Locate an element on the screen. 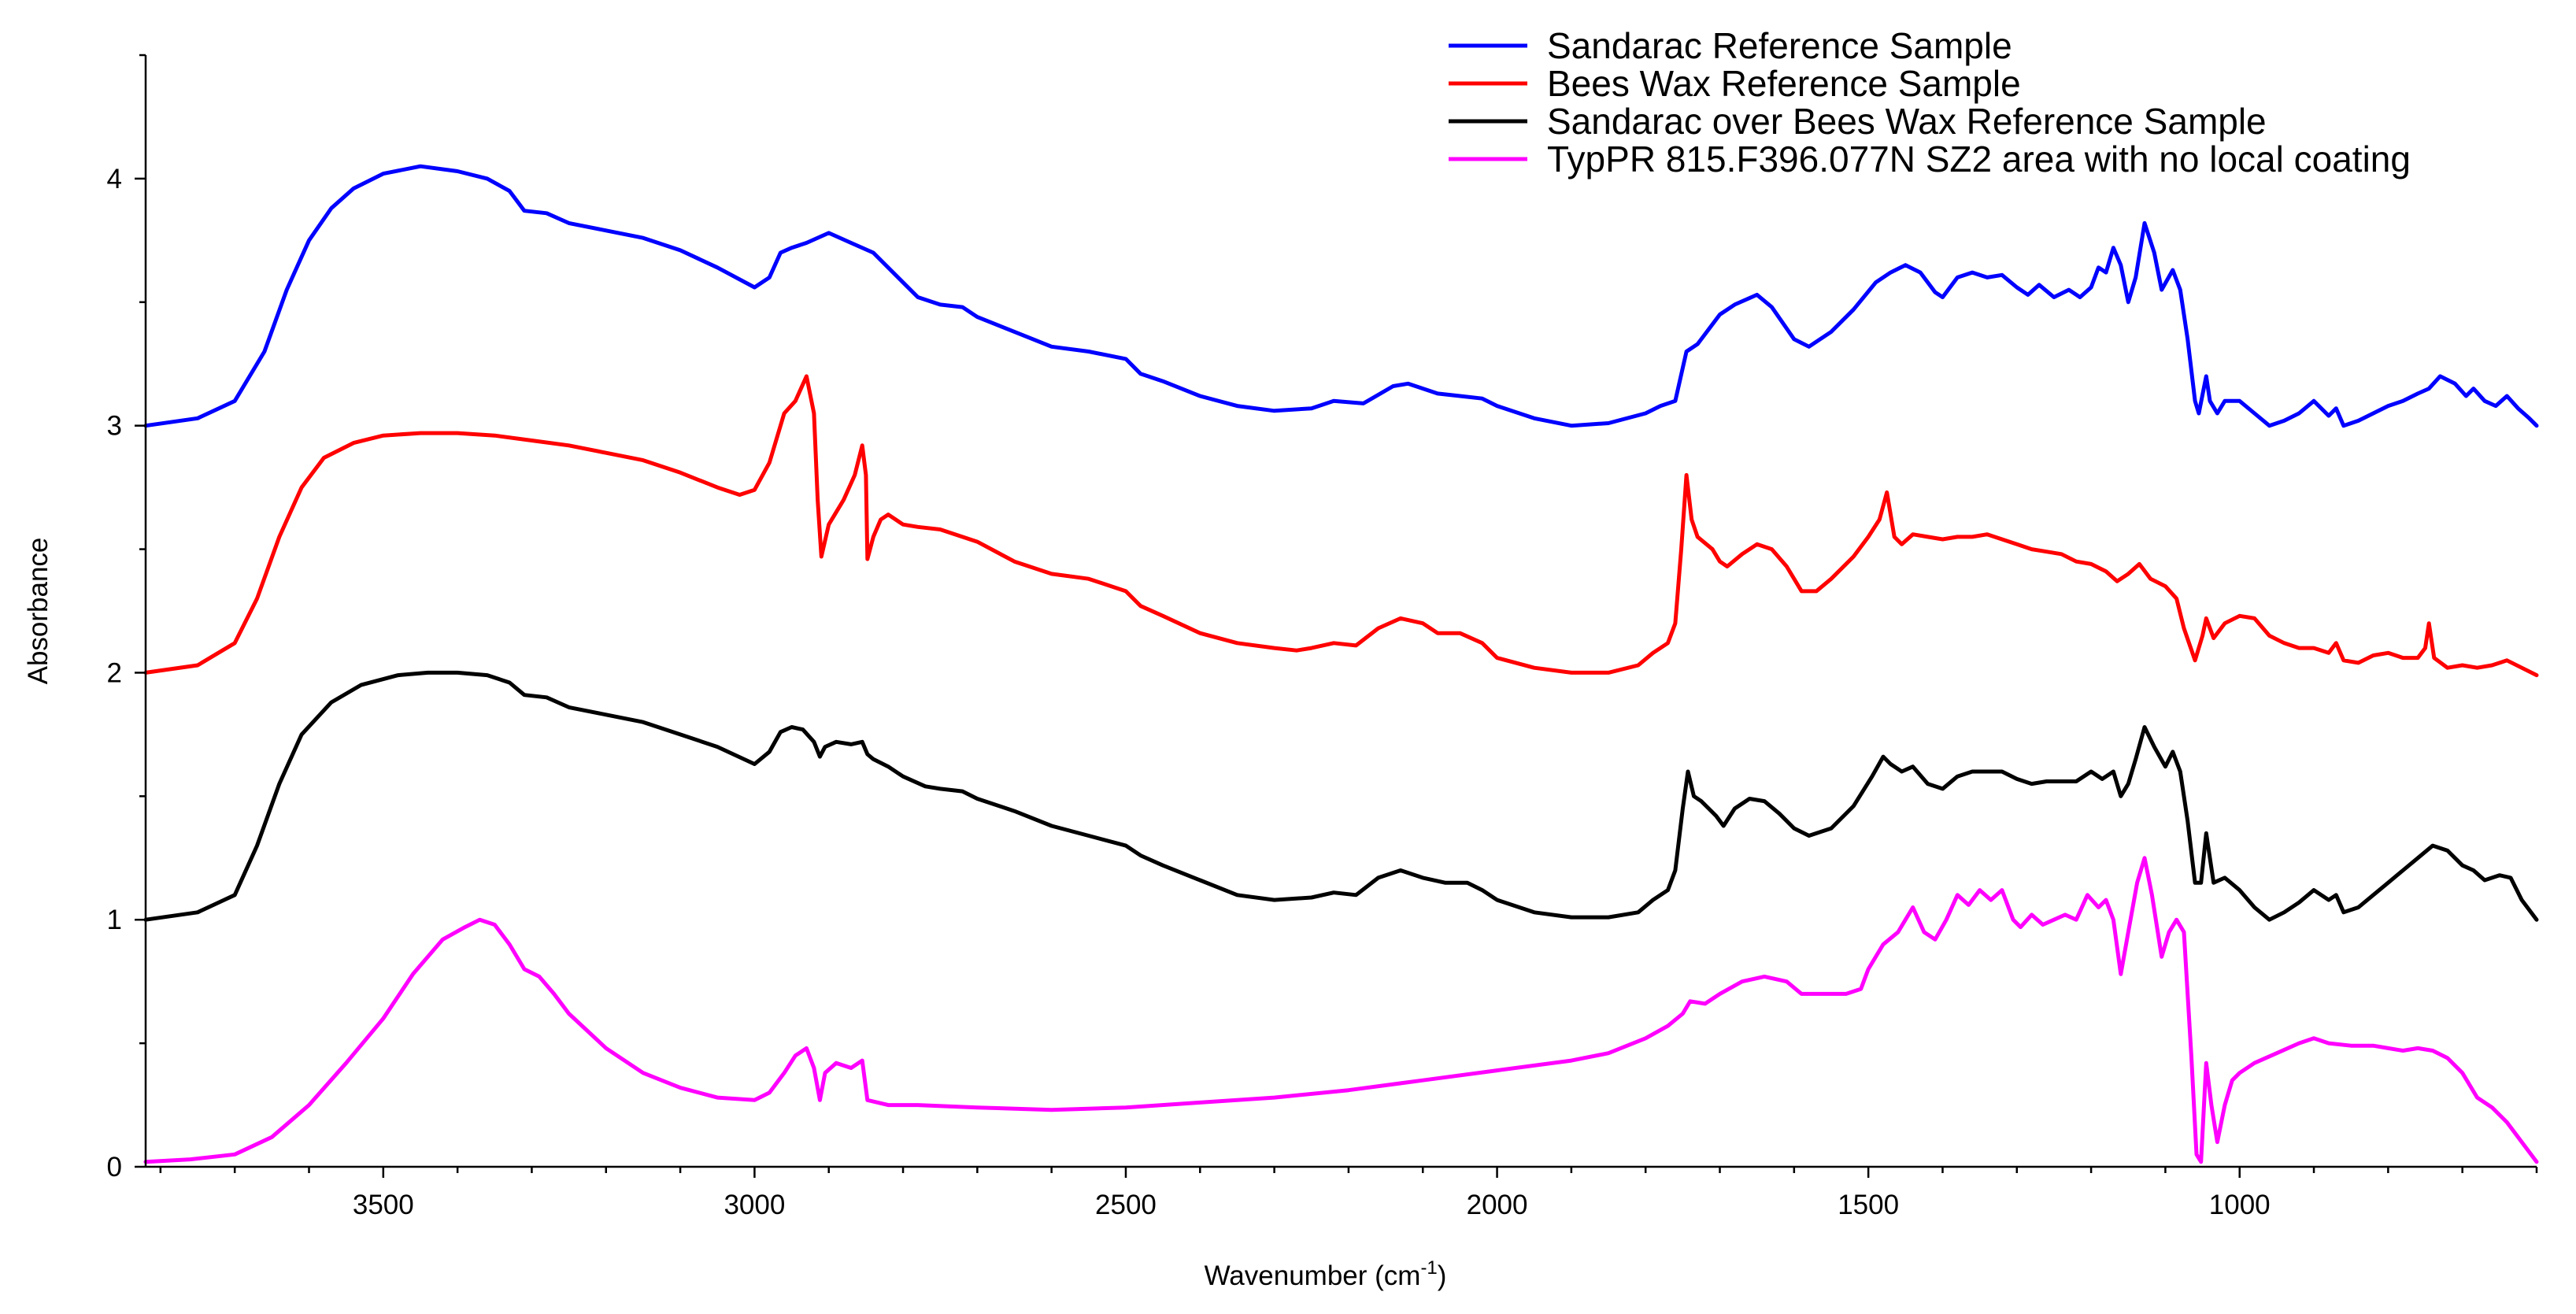 This screenshot has width=2576, height=1314. x-axis-title: Wavenumber (cm-1) is located at coordinates (1326, 1274).